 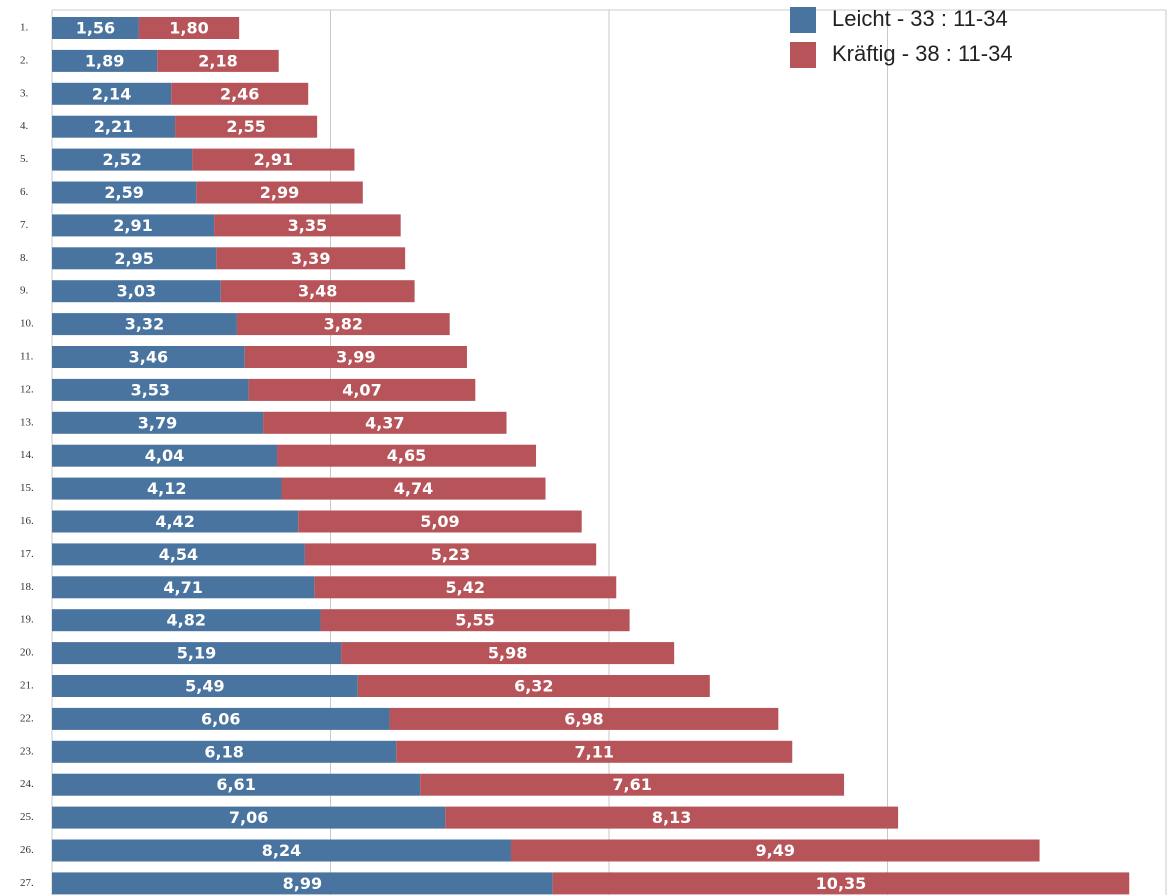 I want to click on value-label: 2,18, so click(x=217, y=60).